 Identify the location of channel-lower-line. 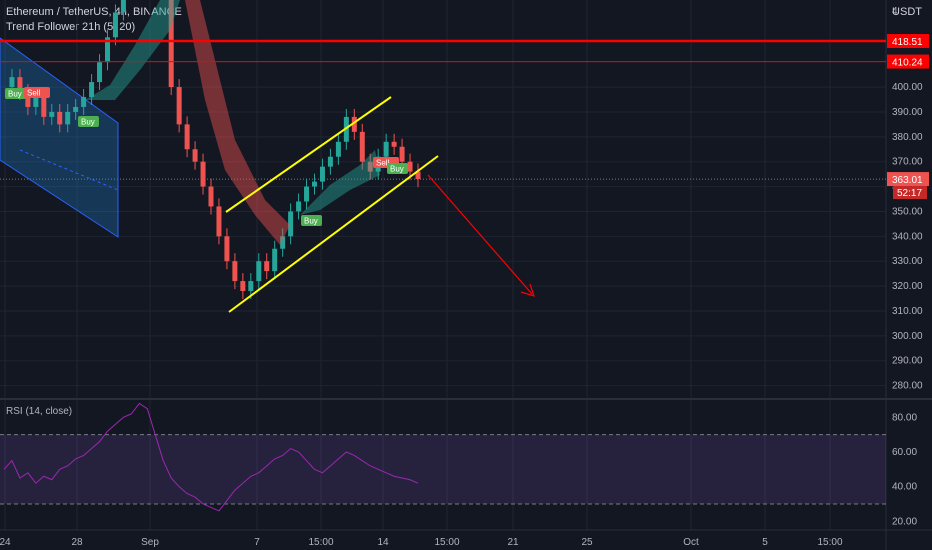
(333, 234).